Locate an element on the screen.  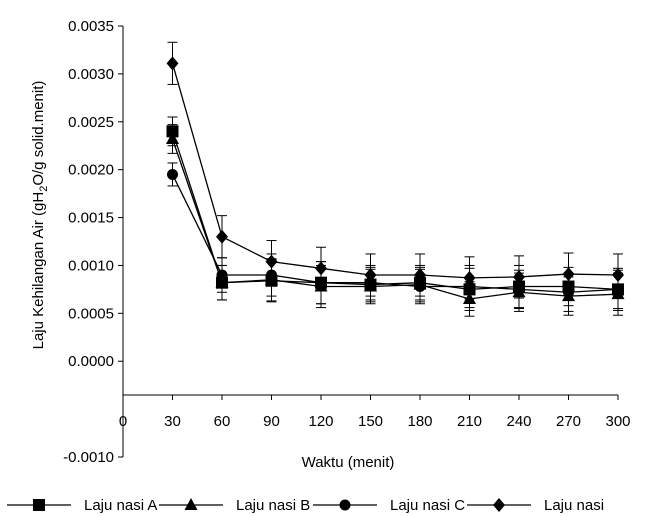
x-tick-label: 60 is located at coordinates (222, 421).